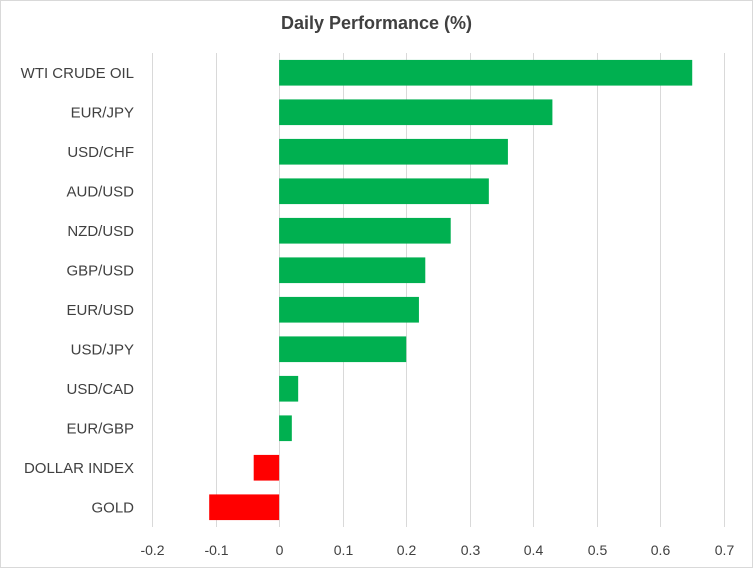 This screenshot has height=568, width=753. Describe the element at coordinates (100, 191) in the screenshot. I see `category-label: AUD/USD` at that location.